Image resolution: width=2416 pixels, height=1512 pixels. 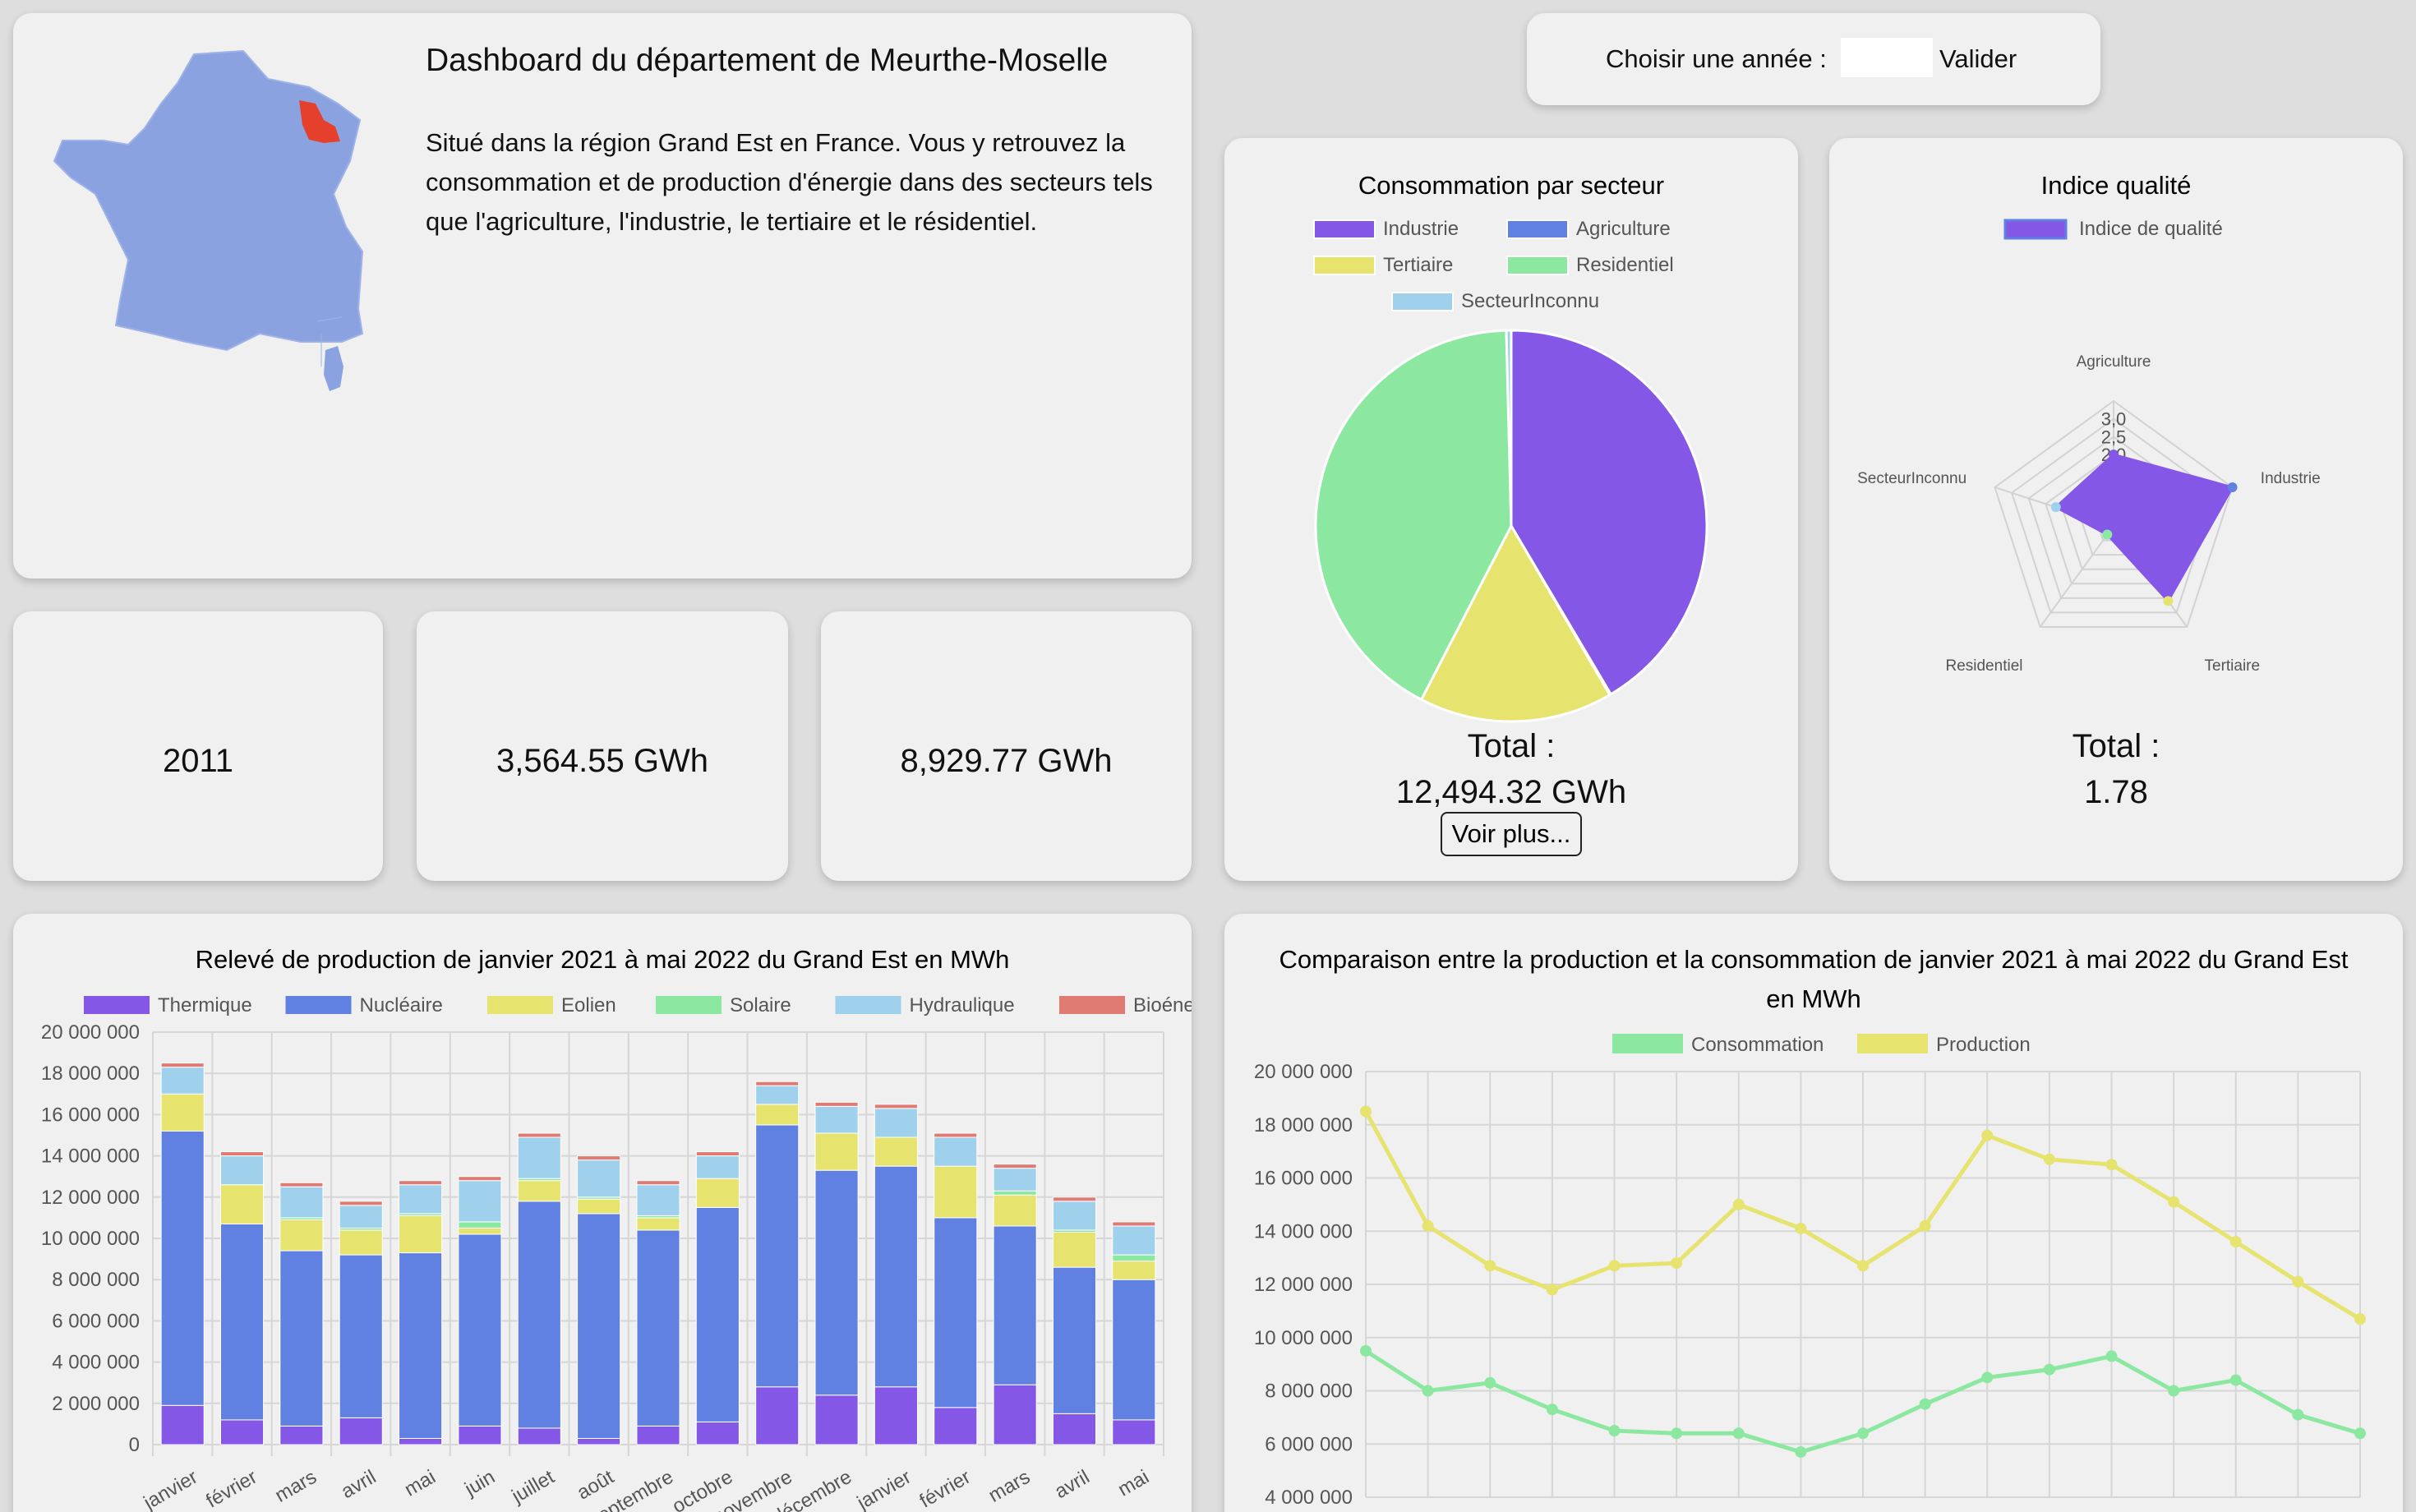 What do you see at coordinates (1893, 1044) in the screenshot?
I see `line-legend-swatch` at bounding box center [1893, 1044].